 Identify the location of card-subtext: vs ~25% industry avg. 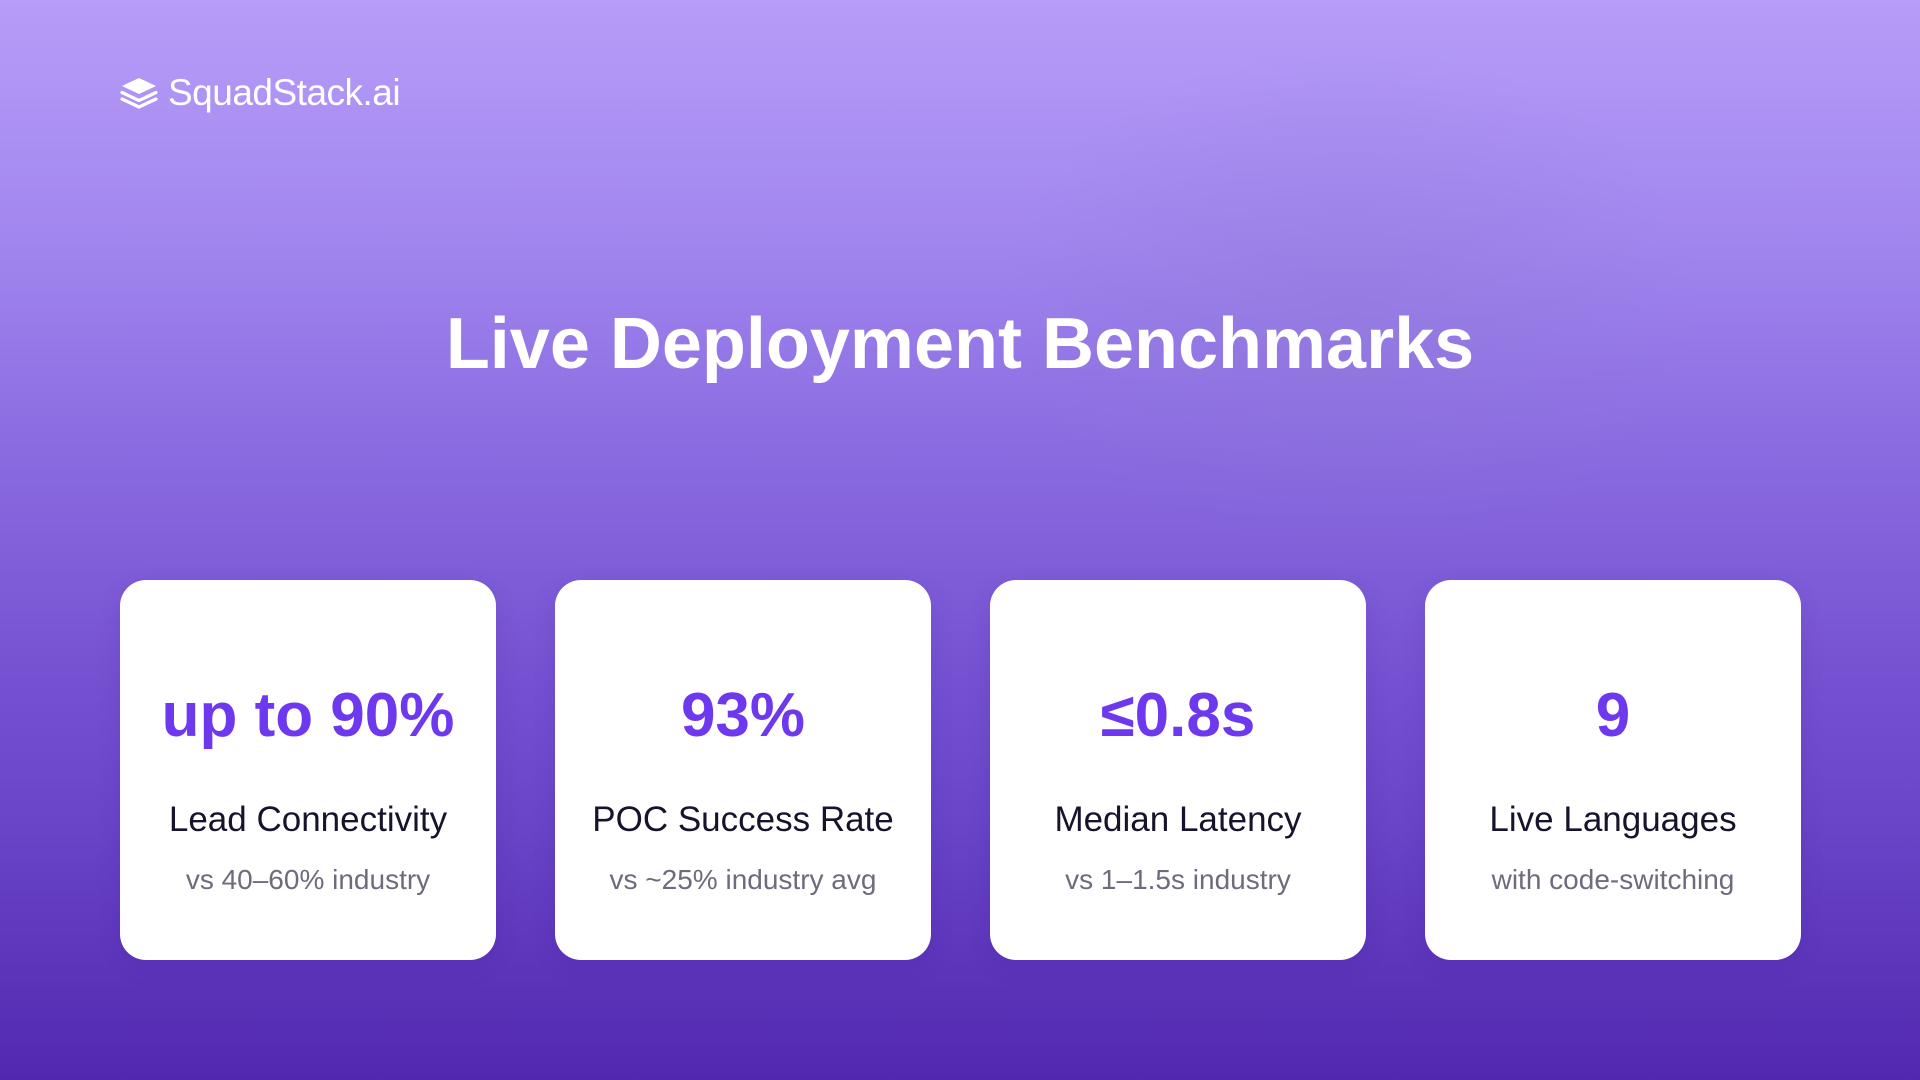
(743, 879).